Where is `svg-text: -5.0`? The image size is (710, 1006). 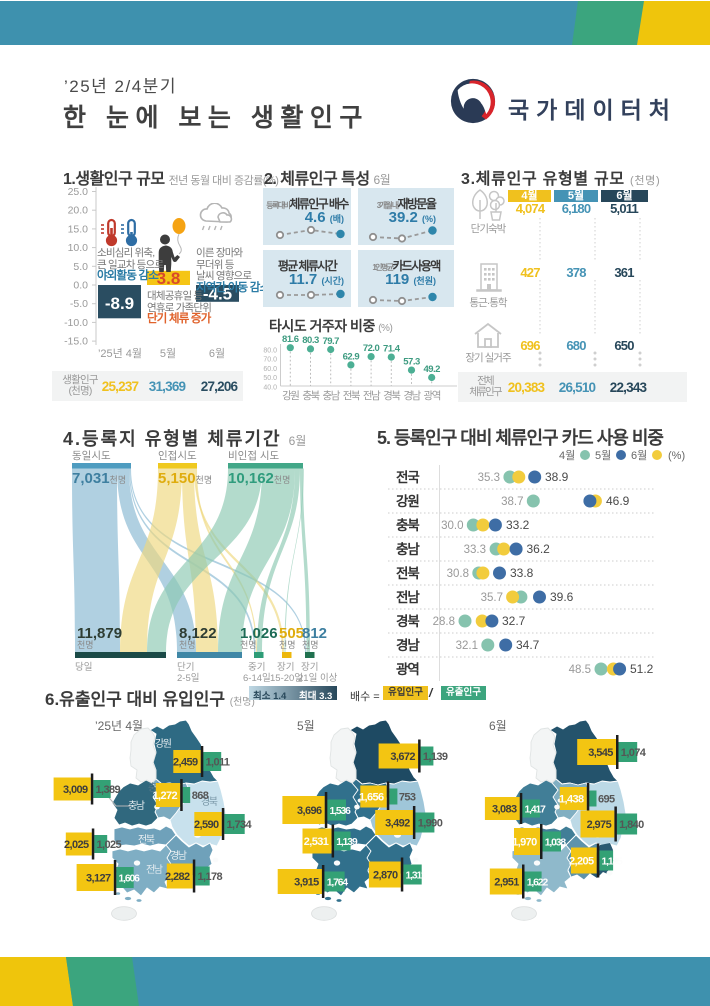 svg-text: -5.0 is located at coordinates (79, 304).